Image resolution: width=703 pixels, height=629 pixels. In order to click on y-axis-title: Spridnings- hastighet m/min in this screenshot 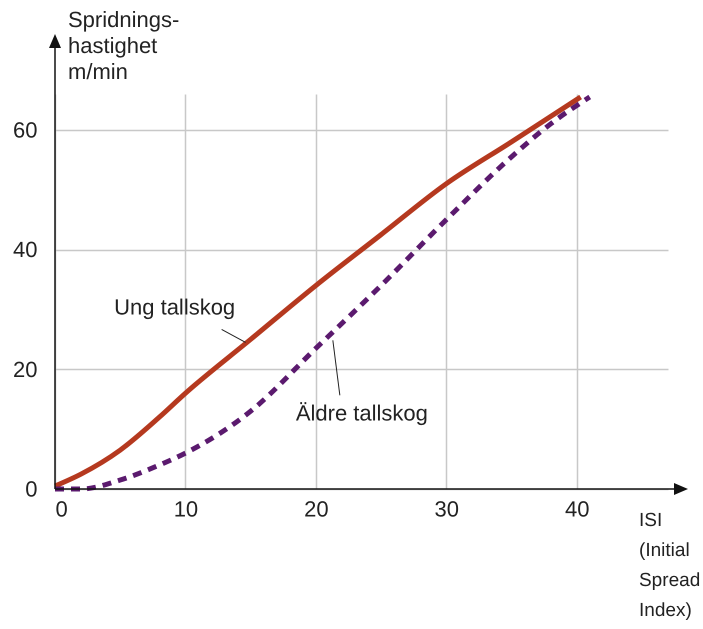, I will do `click(124, 45)`.